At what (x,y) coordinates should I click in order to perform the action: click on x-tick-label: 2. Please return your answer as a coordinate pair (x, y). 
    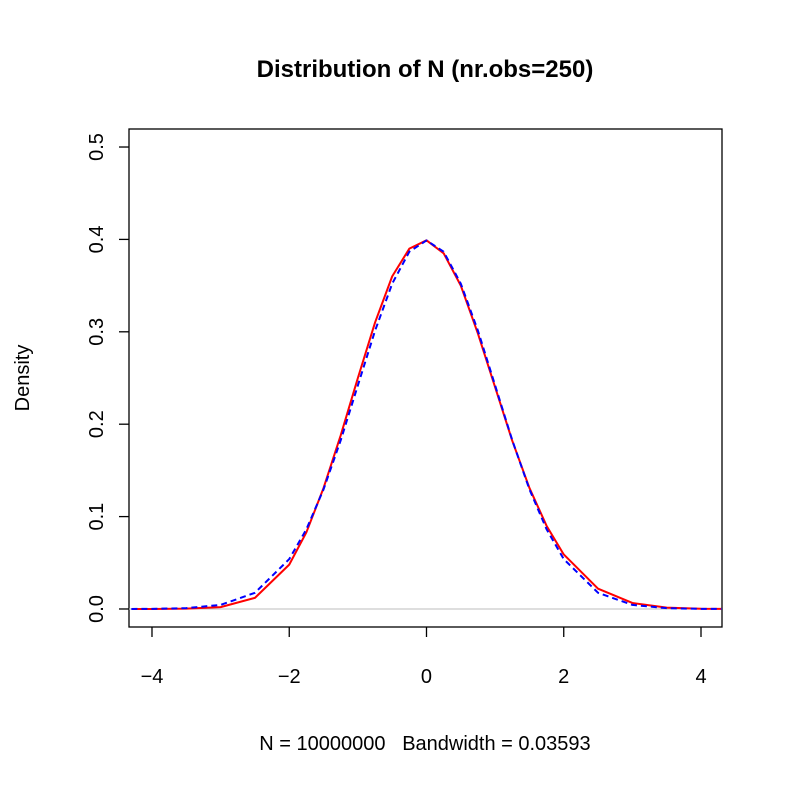
    Looking at the image, I should click on (563, 677).